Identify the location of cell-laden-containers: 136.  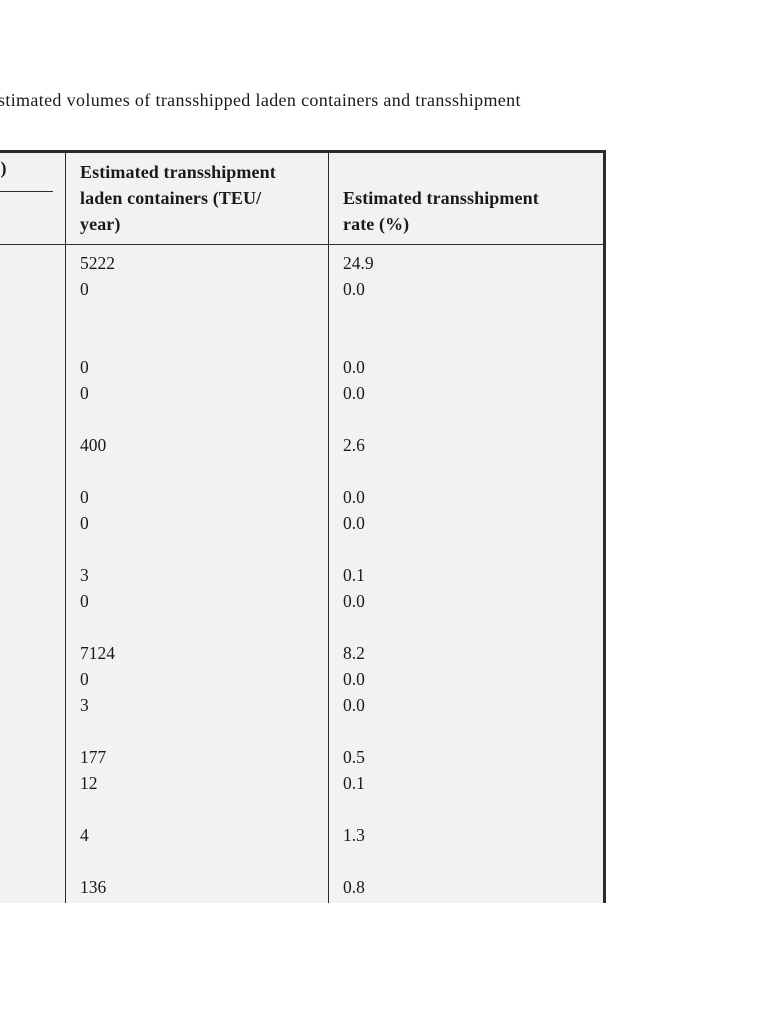
(93, 887).